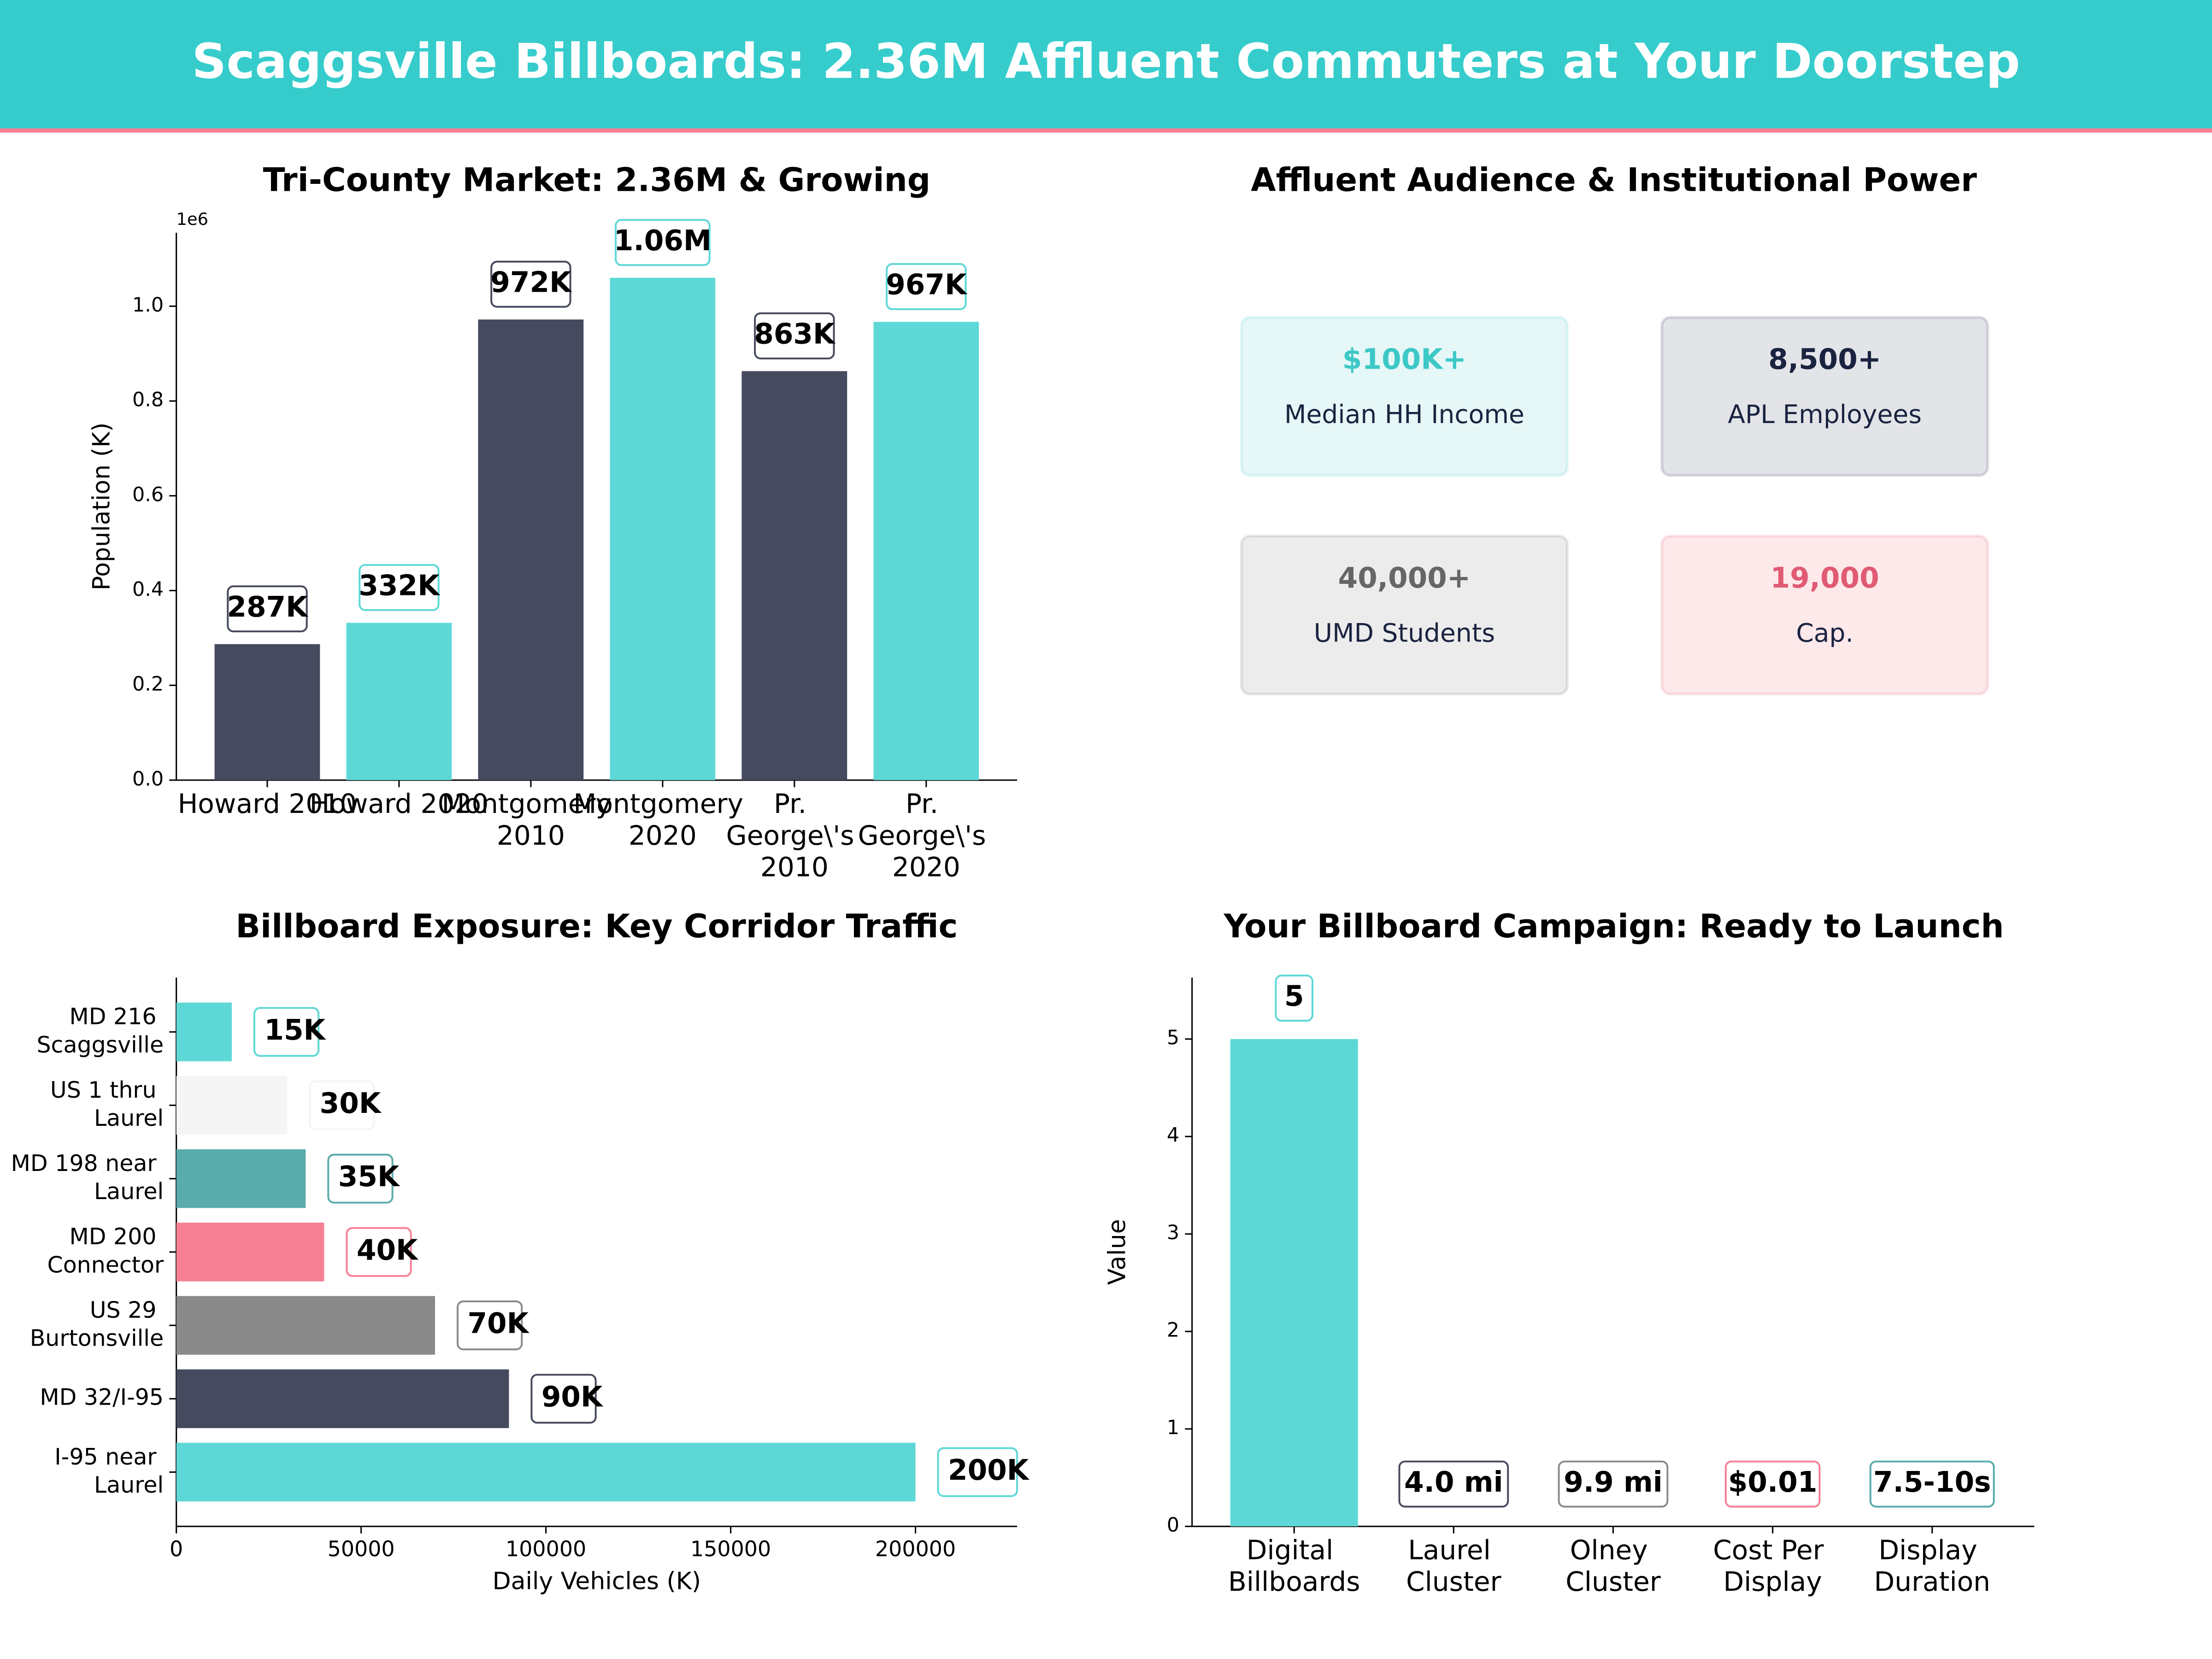 This screenshot has height=1659, width=2212. I want to click on chart-title: Billboard Exposure: Key Corridor Traffic, so click(596, 926).